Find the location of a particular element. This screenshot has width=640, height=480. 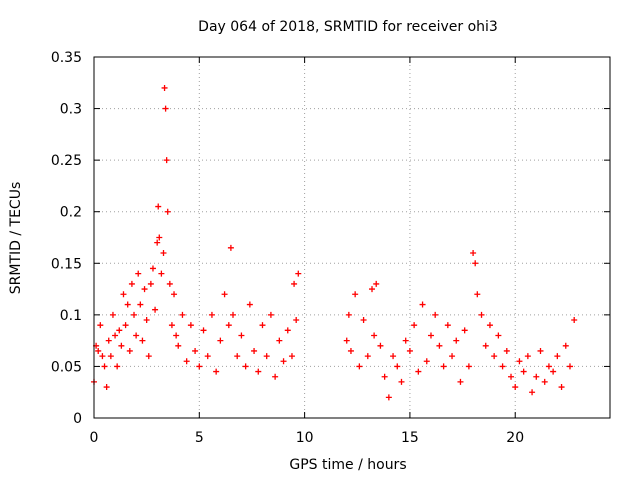

x-axis-label: GPS time / hours is located at coordinates (347, 465).